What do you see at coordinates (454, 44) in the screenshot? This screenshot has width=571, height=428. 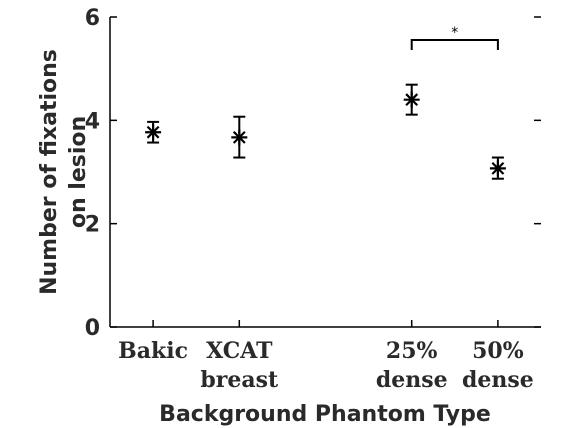 I see `significance-line` at bounding box center [454, 44].